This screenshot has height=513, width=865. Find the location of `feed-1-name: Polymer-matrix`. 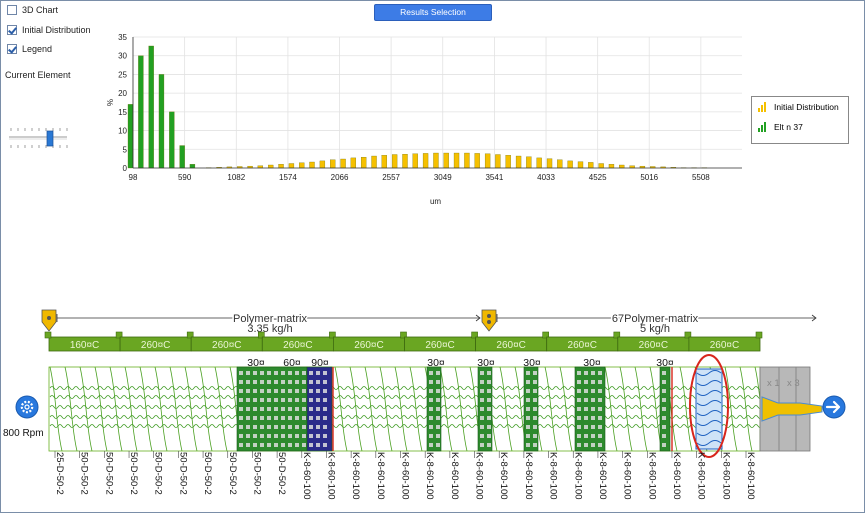

feed-1-name: Polymer-matrix is located at coordinates (270, 319).